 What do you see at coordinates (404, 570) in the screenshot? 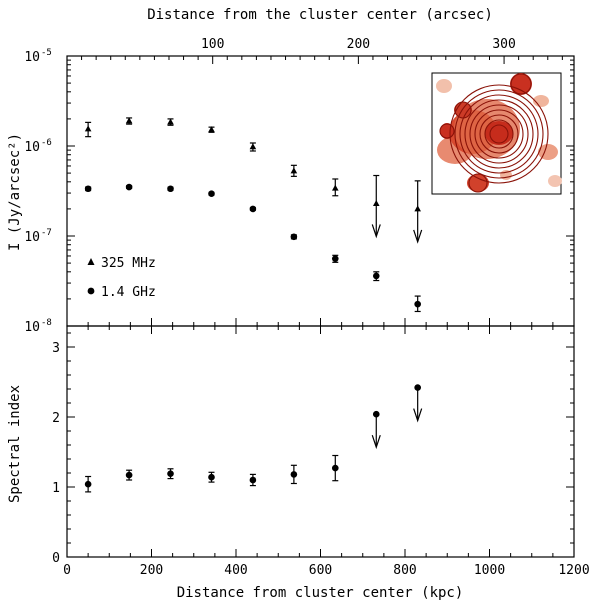
I see `x-tick-label: 800` at bounding box center [404, 570].